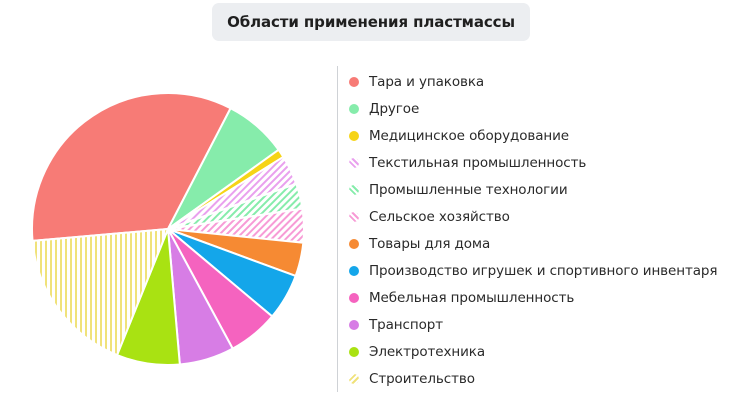 This screenshot has height=401, width=750. What do you see at coordinates (371, 22) in the screenshot?
I see `chart-title: Области применения пластмассы` at bounding box center [371, 22].